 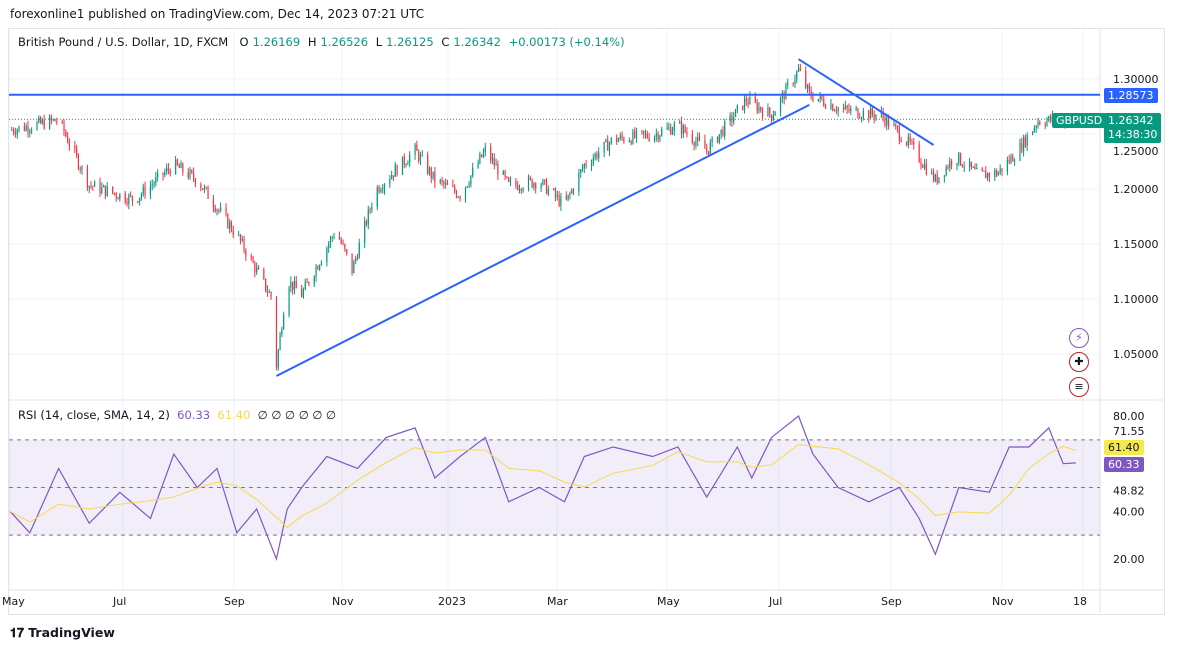 I want to click on high-label: H, so click(x=312, y=42).